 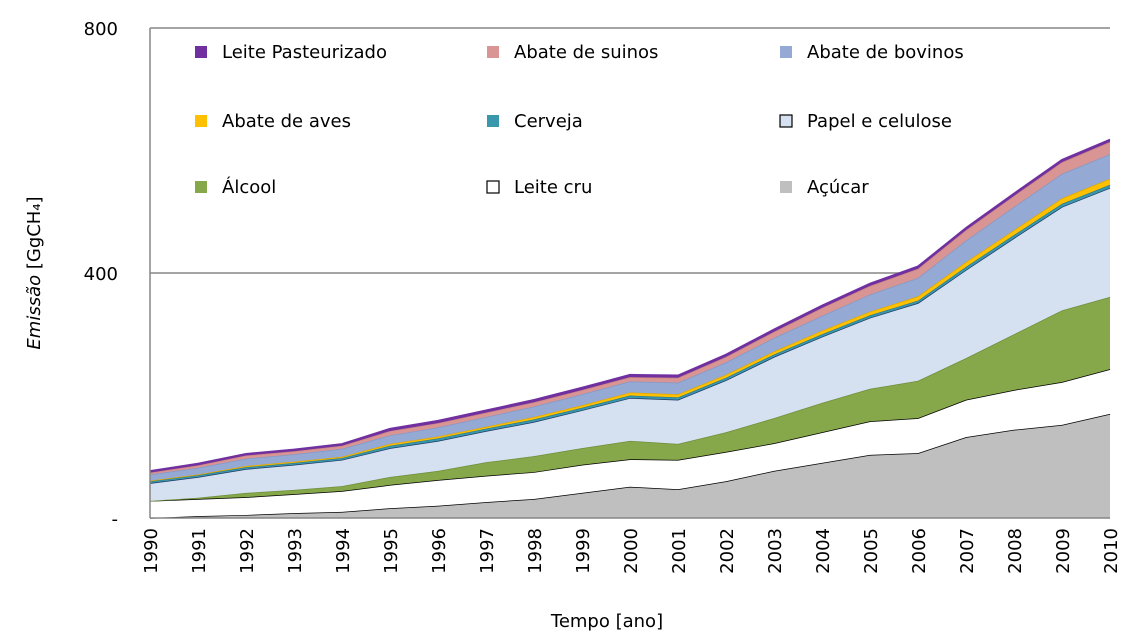 What do you see at coordinates (247, 551) in the screenshot?
I see `x-tick-label: 1992` at bounding box center [247, 551].